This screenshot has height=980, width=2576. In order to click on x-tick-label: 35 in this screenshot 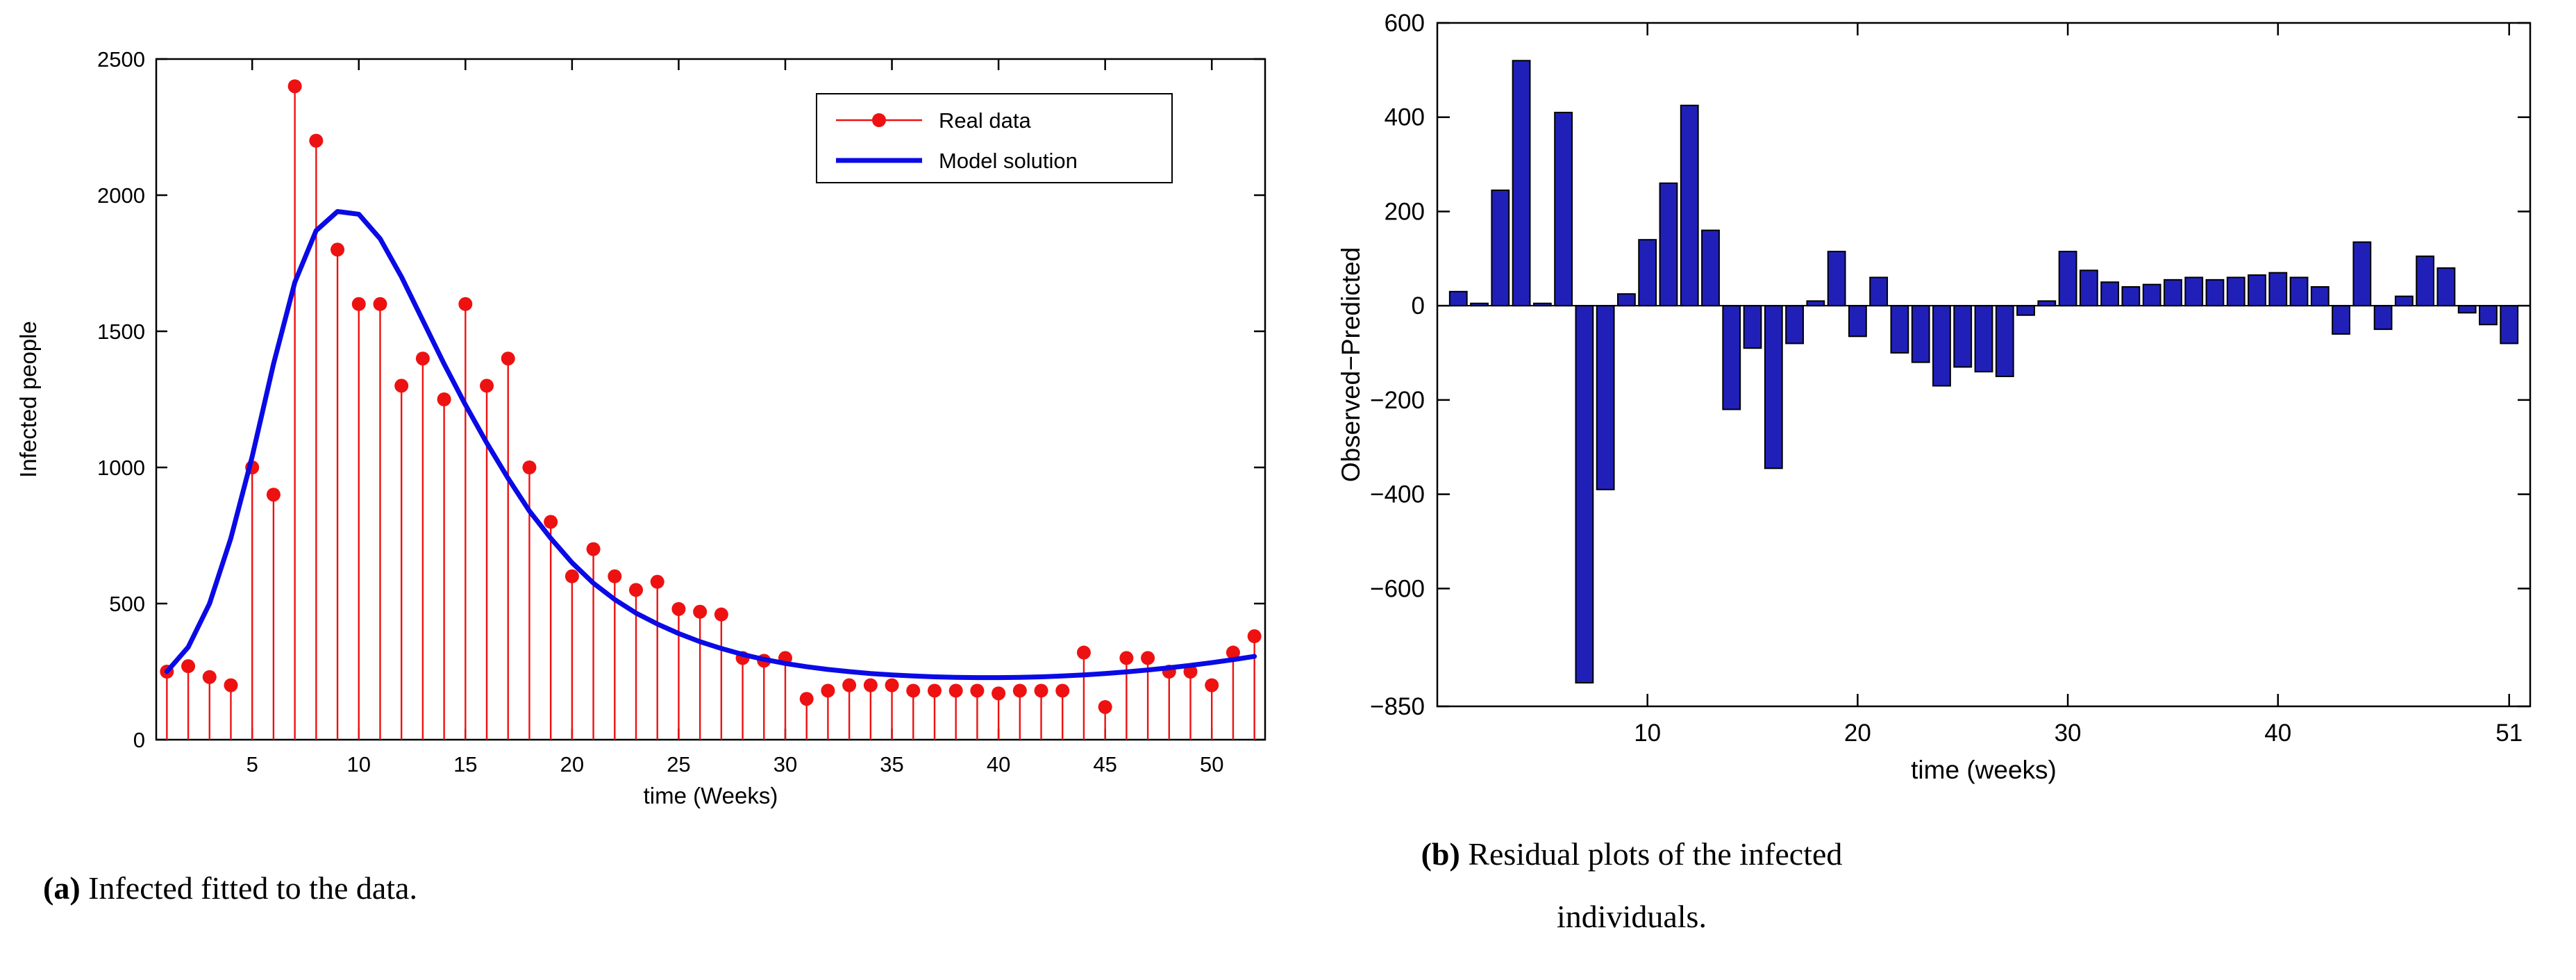, I will do `click(891, 764)`.